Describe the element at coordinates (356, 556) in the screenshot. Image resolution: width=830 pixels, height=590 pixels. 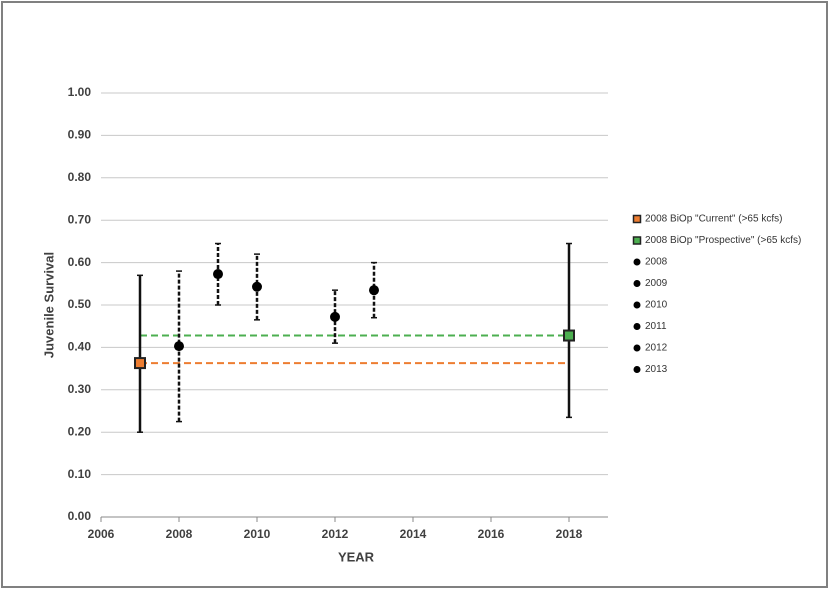
I see `x-axis-title: YEAR` at that location.